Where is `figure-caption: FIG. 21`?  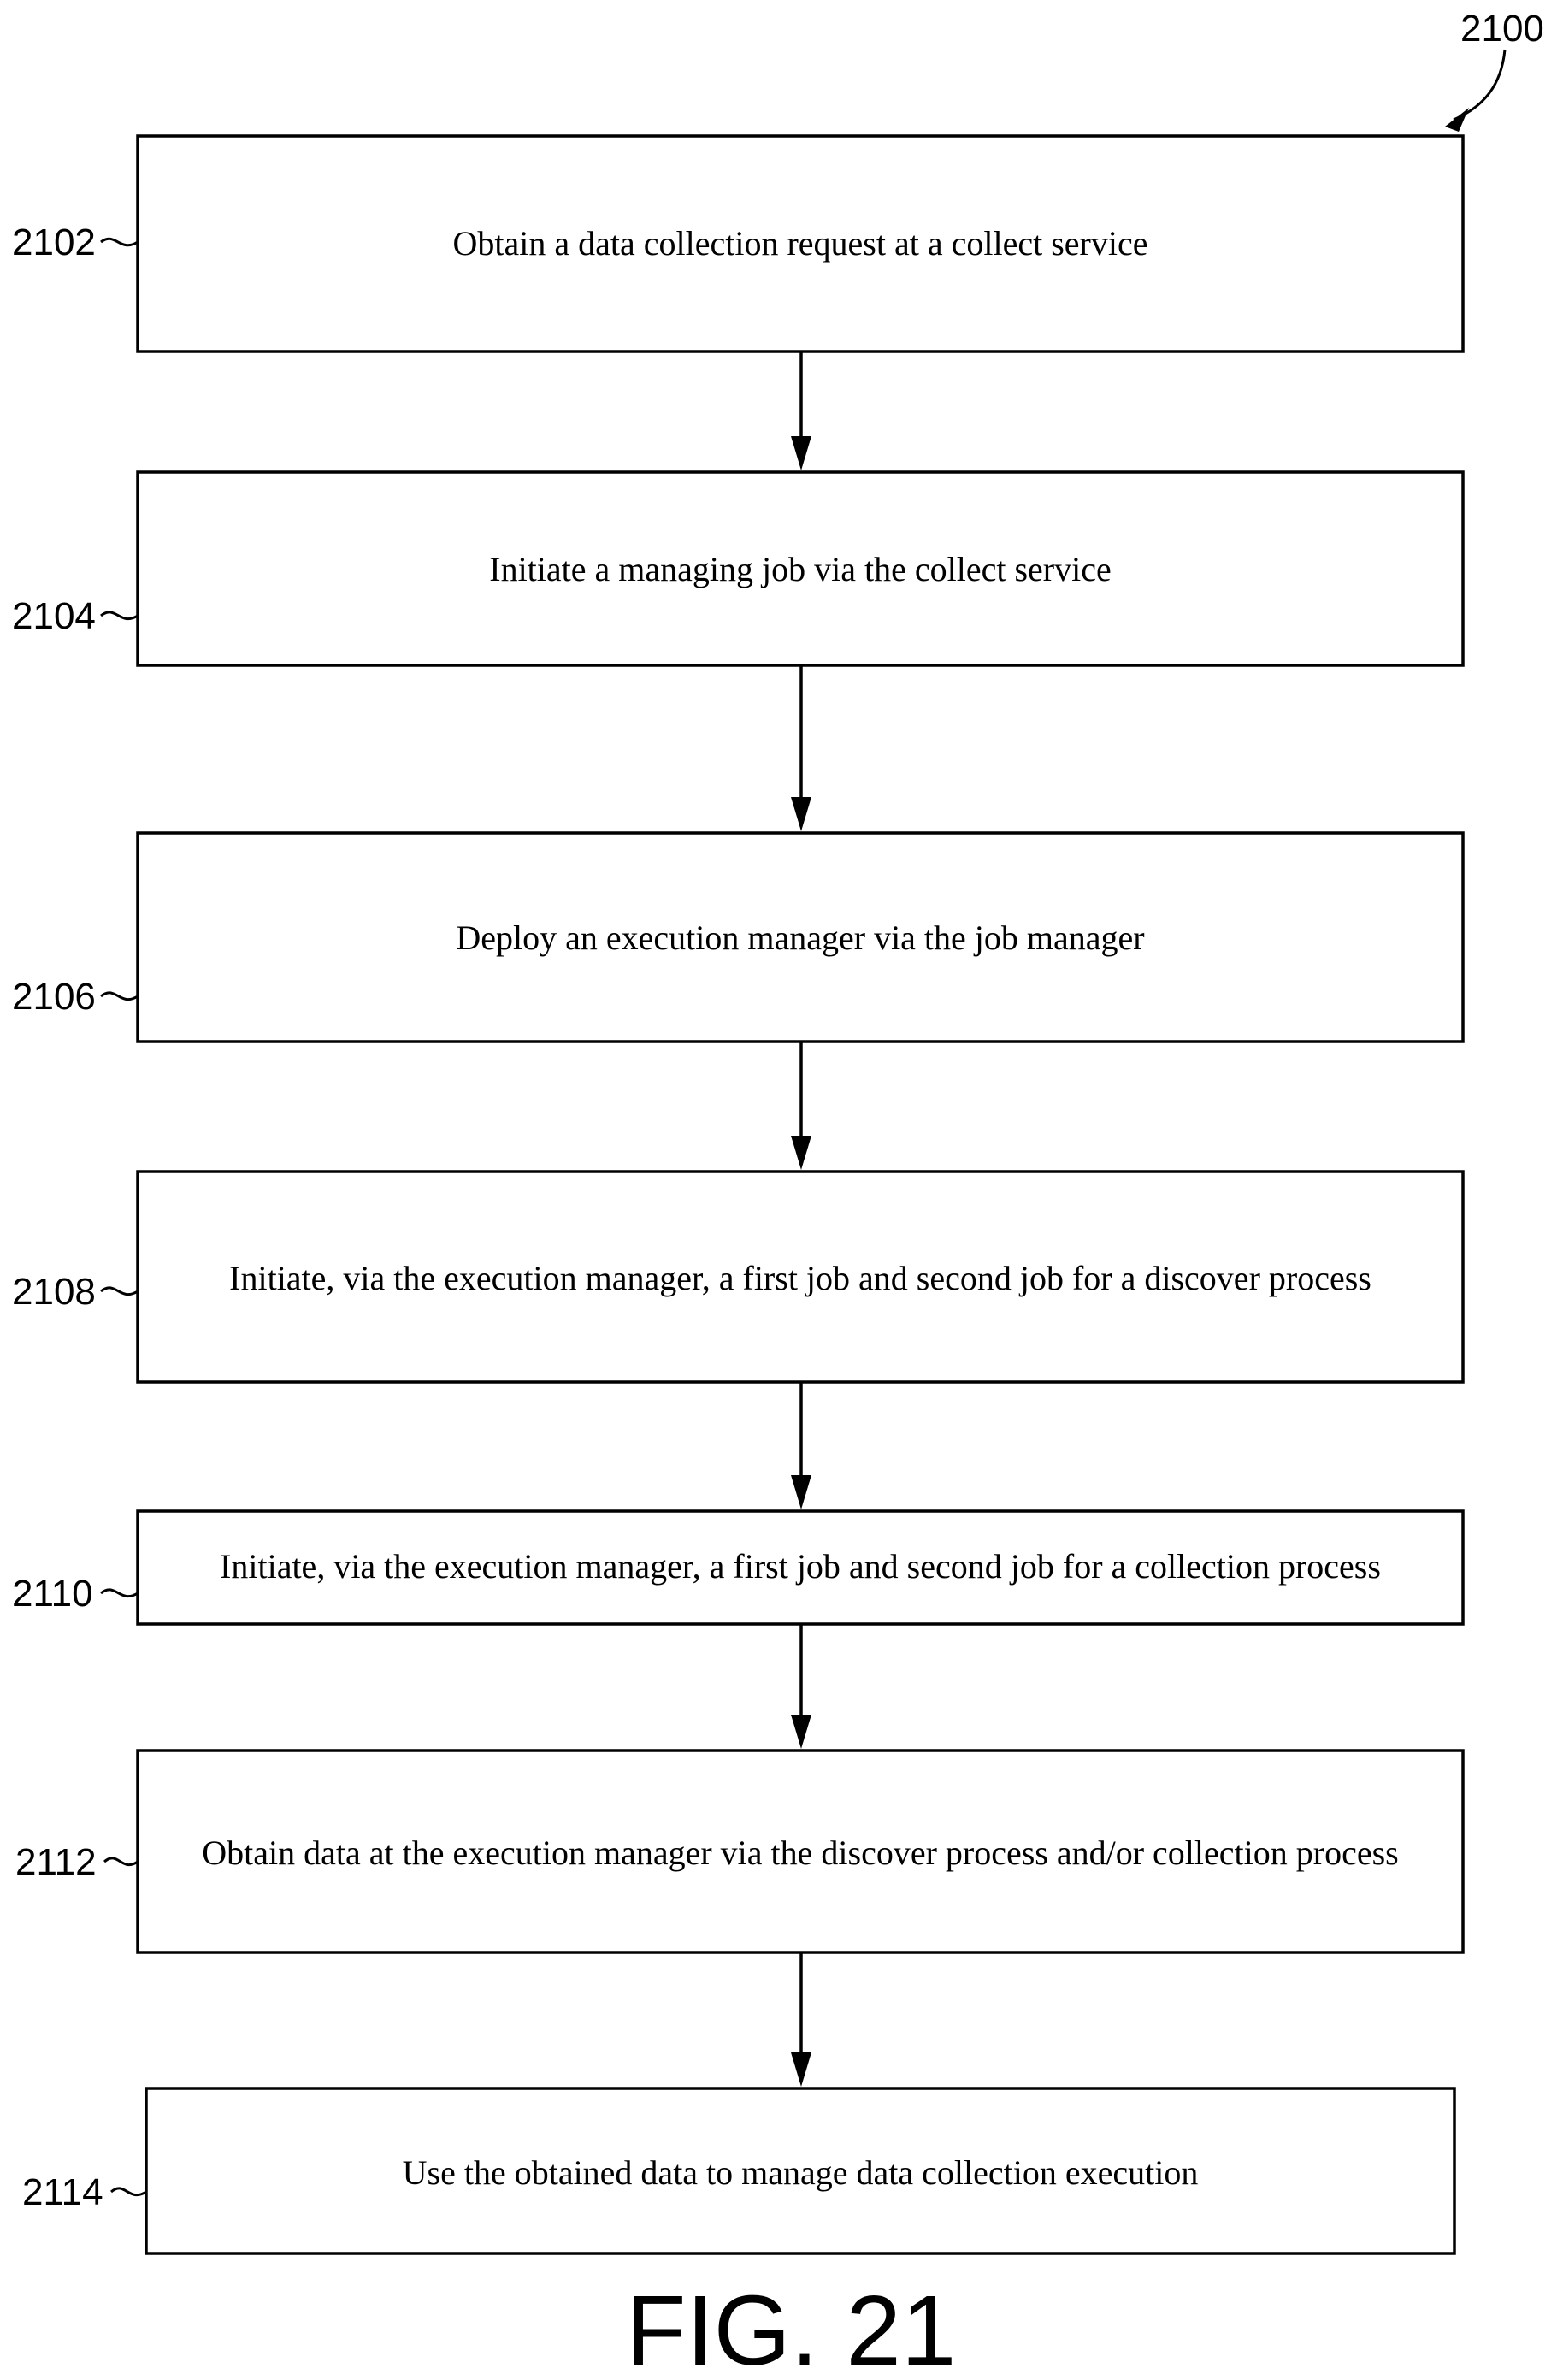 figure-caption: FIG. 21 is located at coordinates (791, 2328).